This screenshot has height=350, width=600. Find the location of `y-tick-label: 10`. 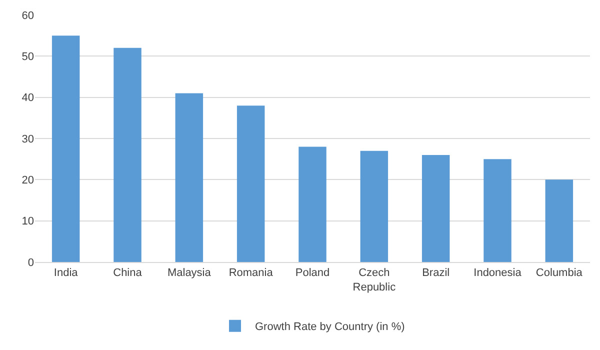

y-tick-label: 10 is located at coordinates (28, 222).